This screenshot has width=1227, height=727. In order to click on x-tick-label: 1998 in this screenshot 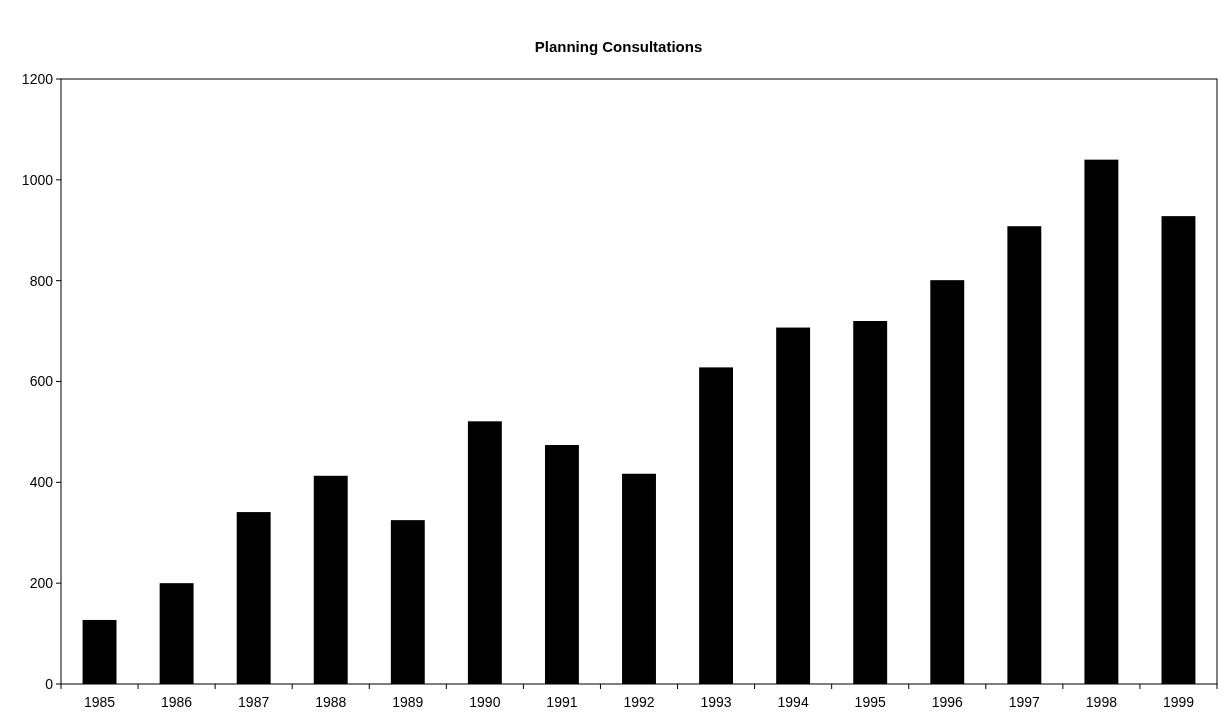, I will do `click(1101, 702)`.